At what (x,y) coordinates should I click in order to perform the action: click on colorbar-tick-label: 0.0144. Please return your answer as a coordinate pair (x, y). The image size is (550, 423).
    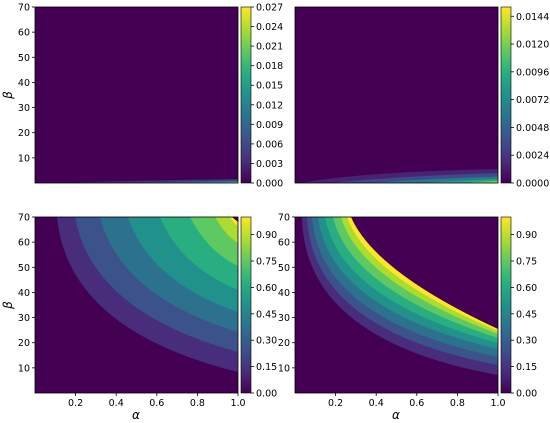
    Looking at the image, I should click on (532, 17).